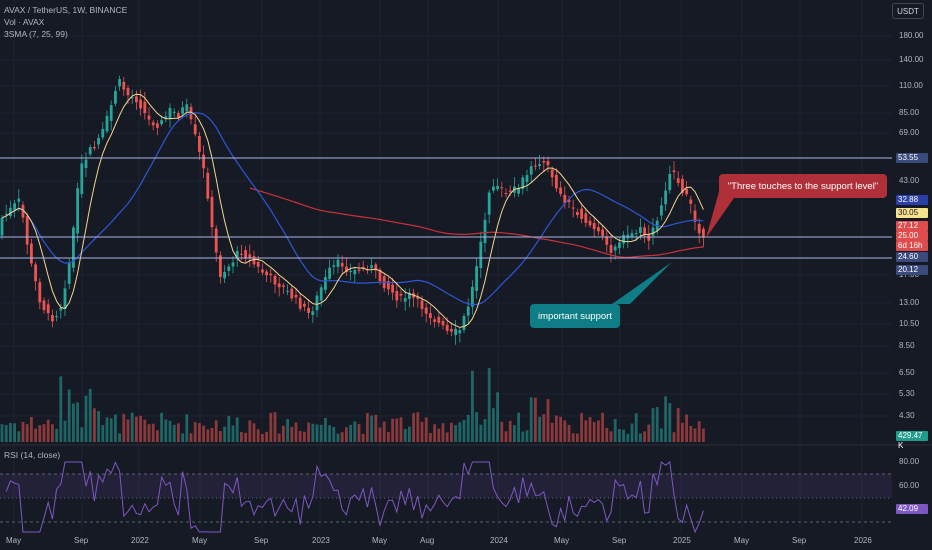 This screenshot has width=932, height=550. Describe the element at coordinates (907, 345) in the screenshot. I see `price-tick: 8.50` at that location.